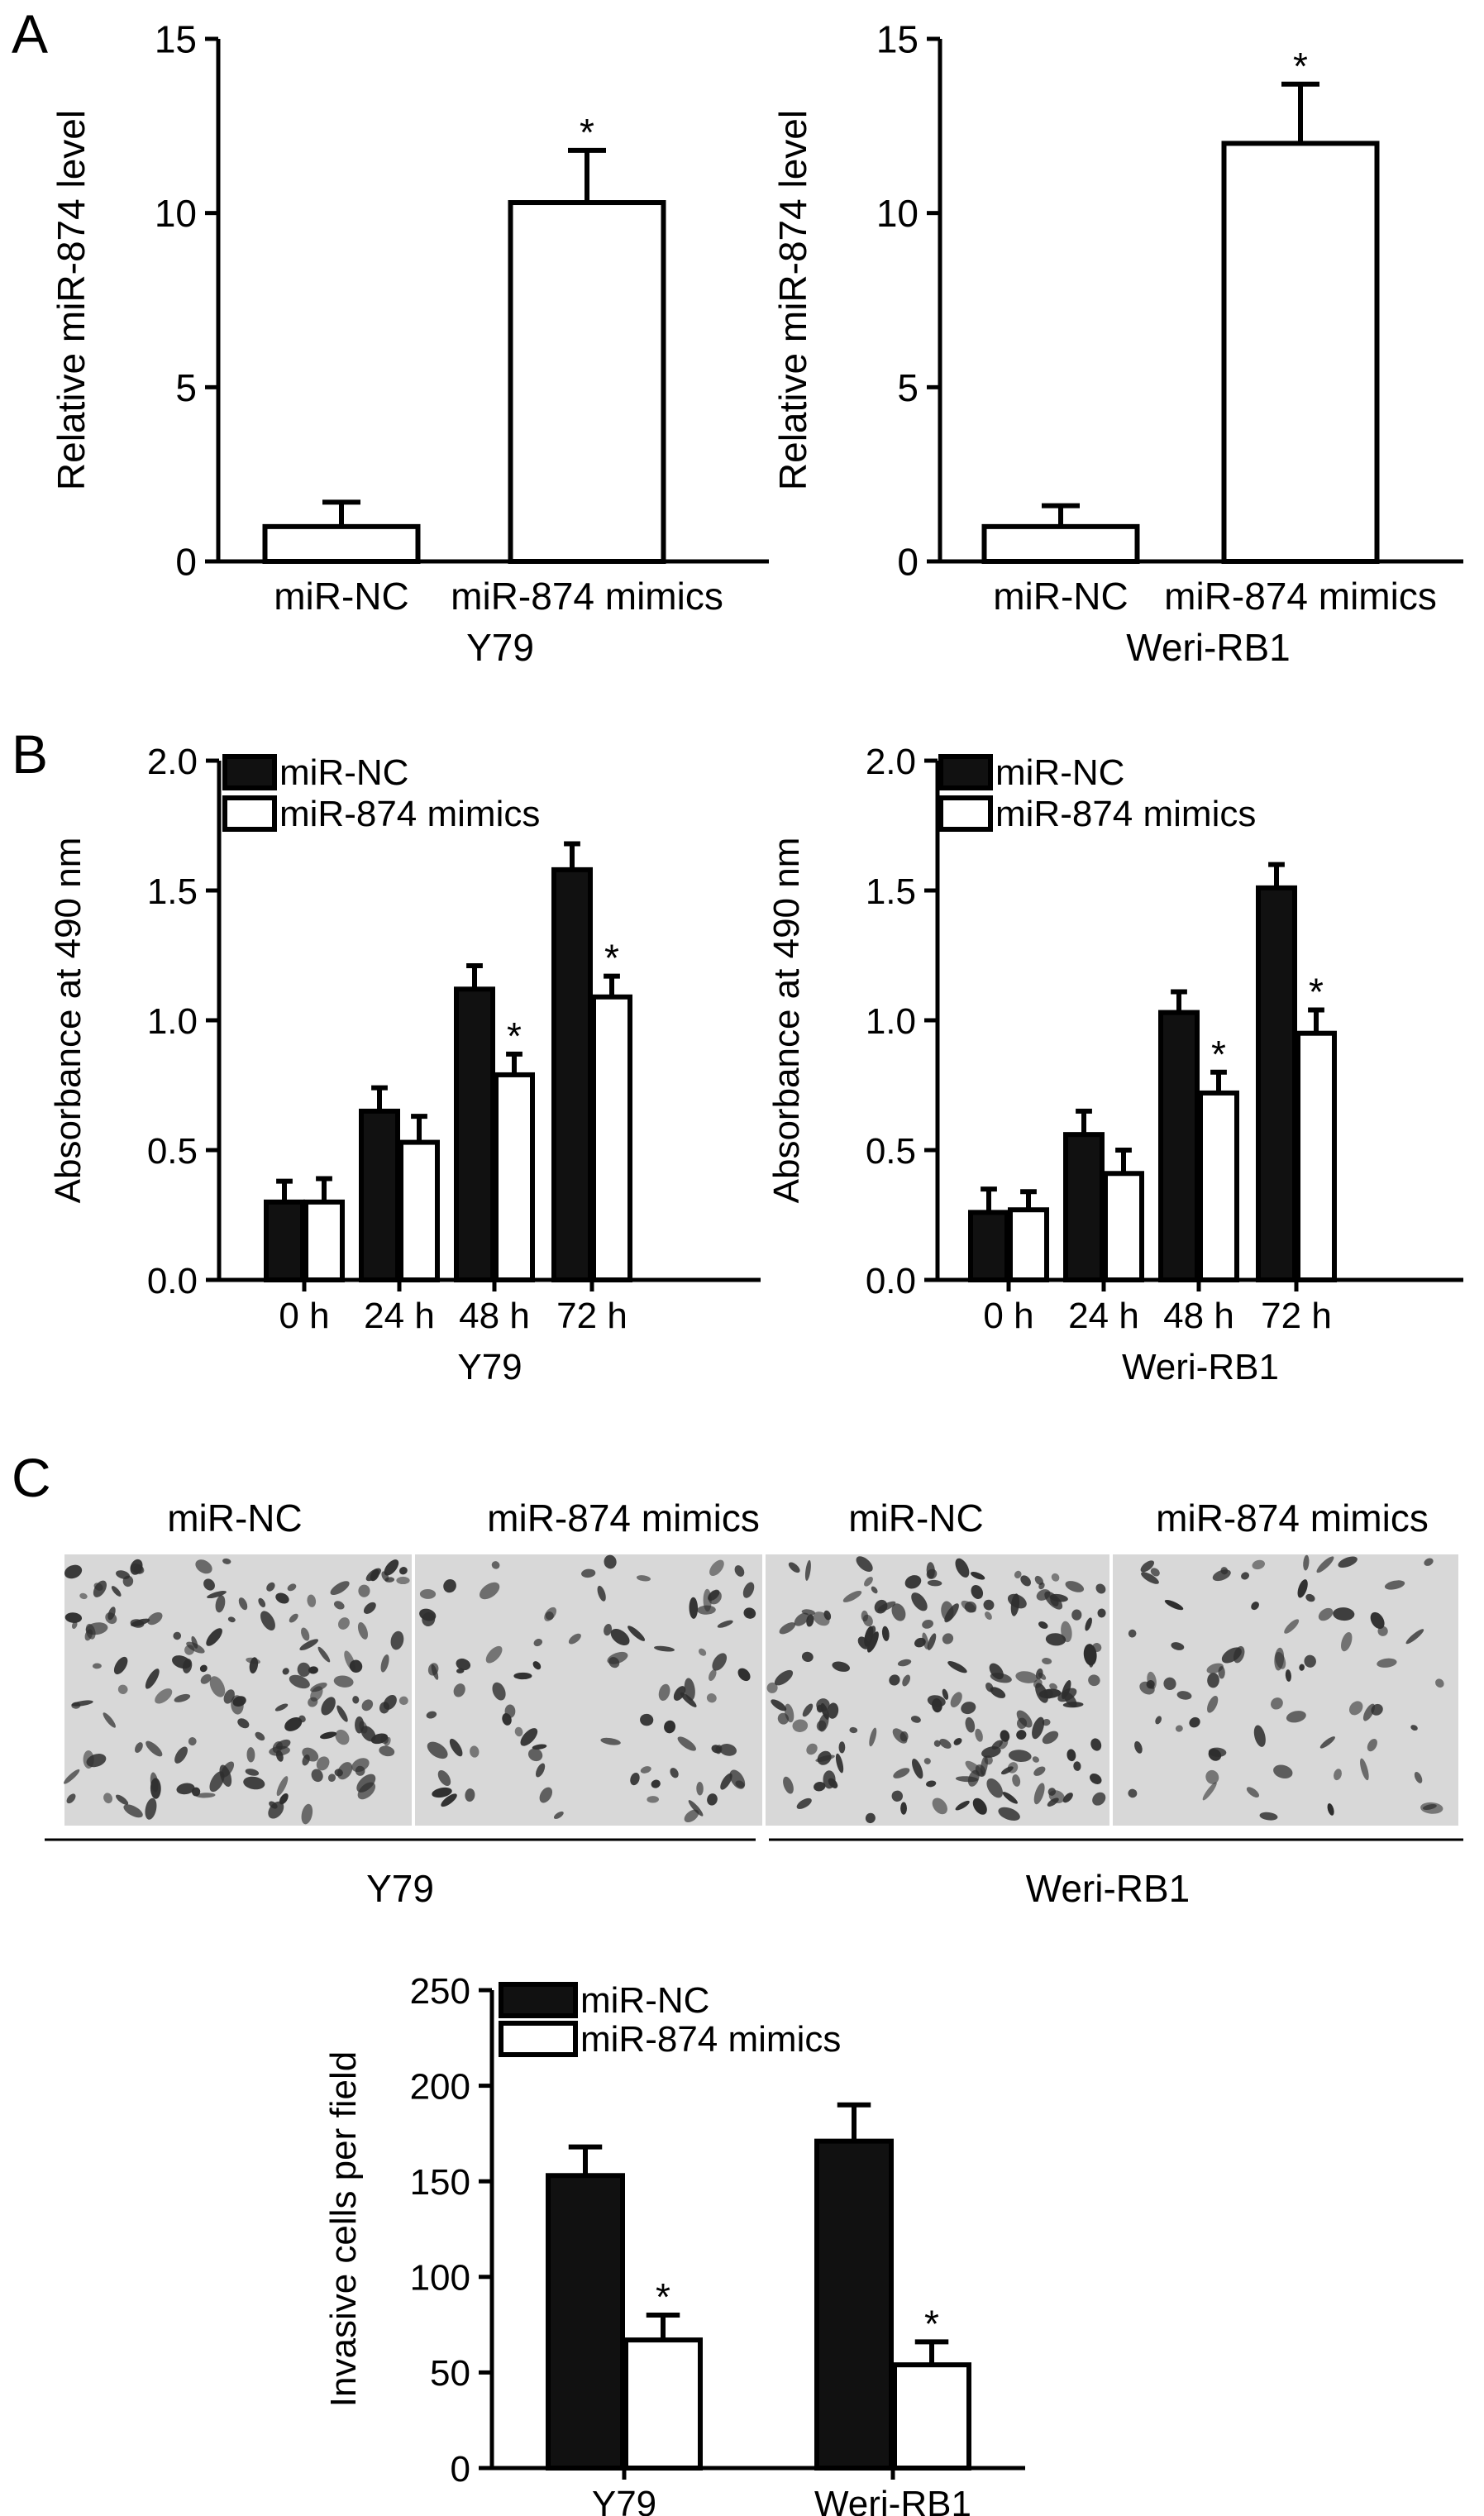  I want to click on x-tick-label: 24 h, so click(400, 1316).